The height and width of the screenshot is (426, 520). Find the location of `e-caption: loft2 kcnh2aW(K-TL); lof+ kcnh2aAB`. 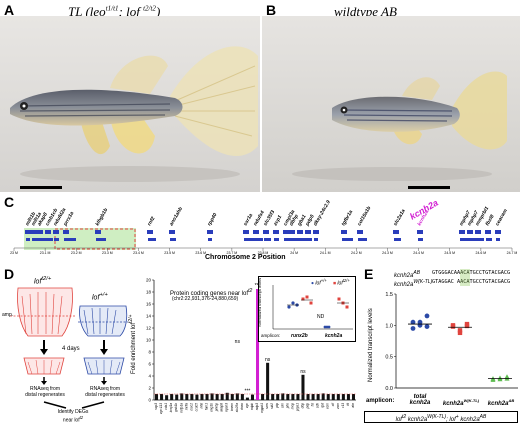

e-caption: loft2 kcnh2aW(K-TL); lof+ kcnh2aAB is located at coordinates (441, 417).